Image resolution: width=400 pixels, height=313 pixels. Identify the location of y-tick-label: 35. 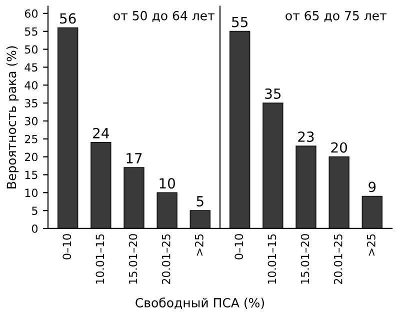
(31, 103).